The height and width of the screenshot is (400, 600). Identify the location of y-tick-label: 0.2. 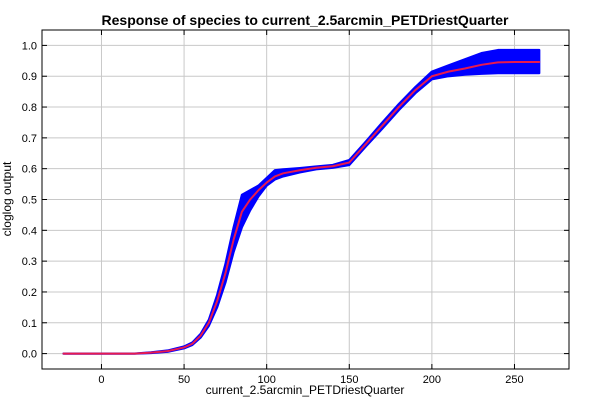
(29, 293).